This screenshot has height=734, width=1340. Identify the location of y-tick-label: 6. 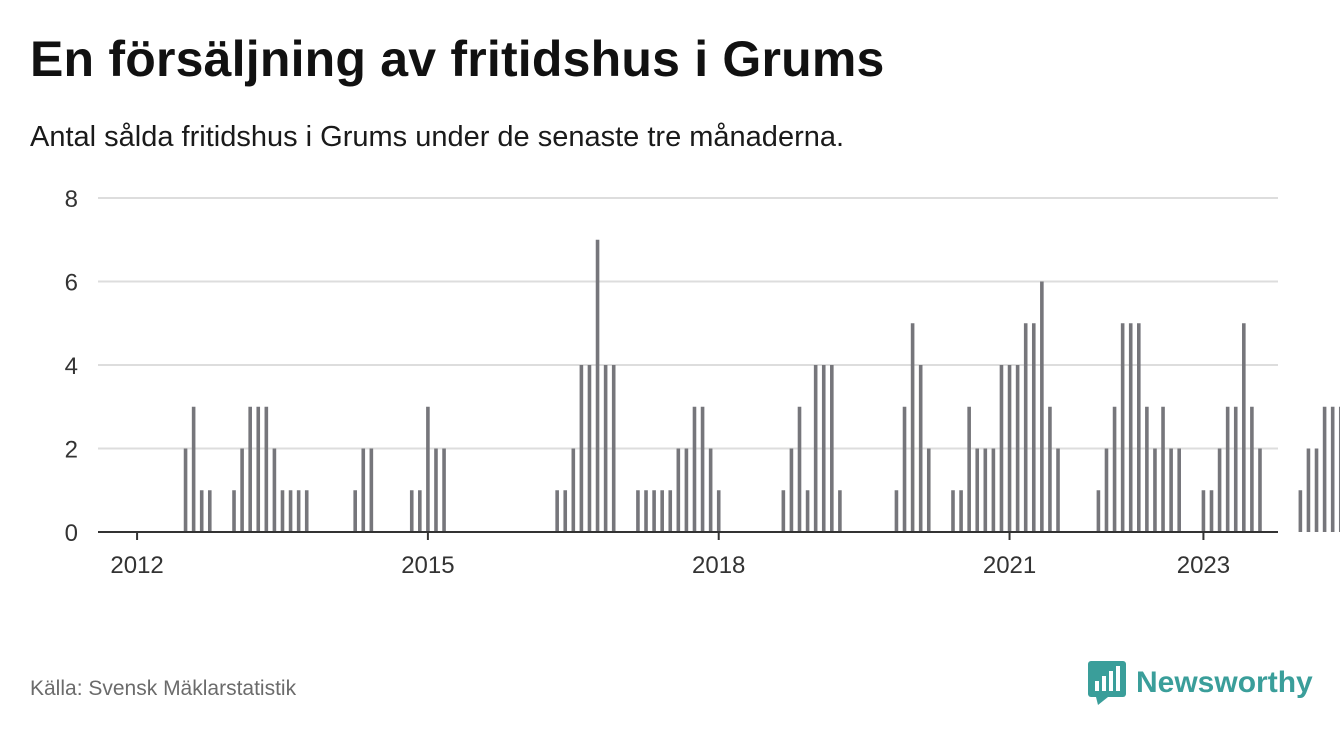
(71, 283).